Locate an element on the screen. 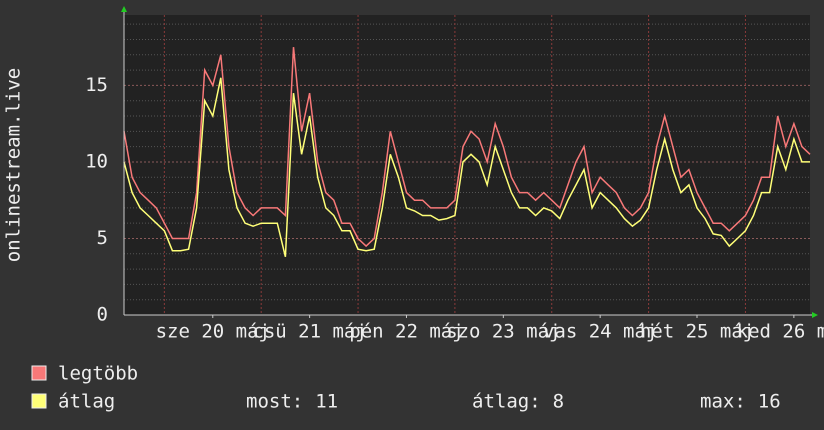  legend-label: legtöbb is located at coordinates (98, 374).